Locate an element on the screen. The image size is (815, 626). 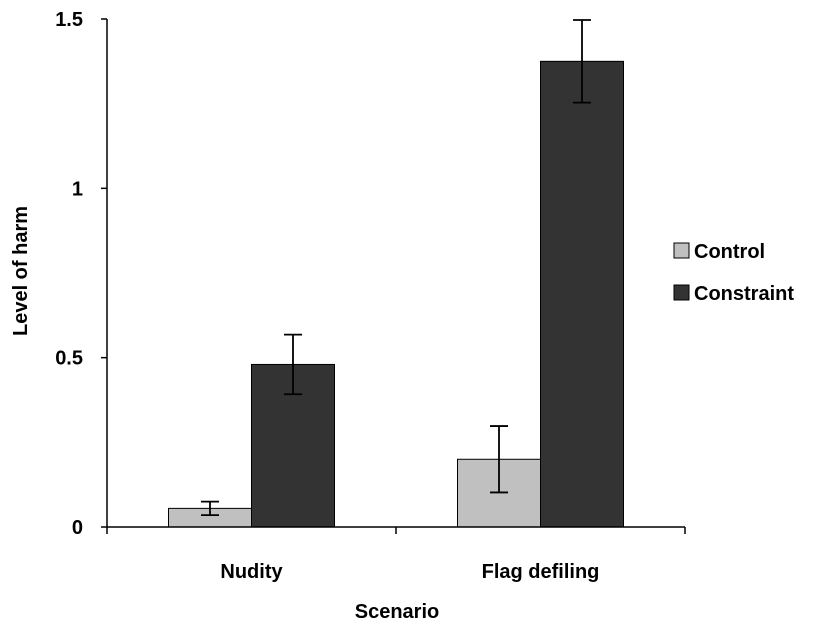
bar-constraint-flag-defiling is located at coordinates (582, 294).